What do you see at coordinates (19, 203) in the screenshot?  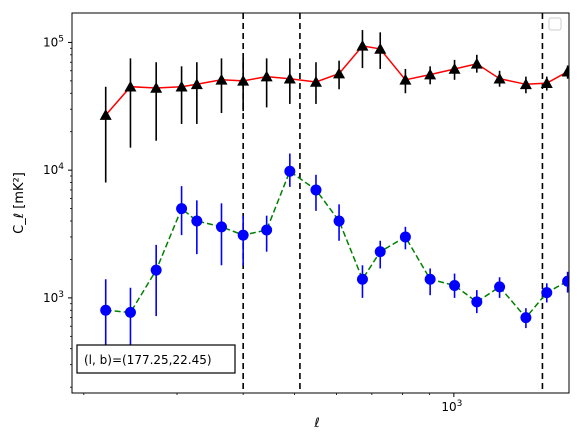 I see `y-axis-label: C_ℓ [mK²]` at bounding box center [19, 203].